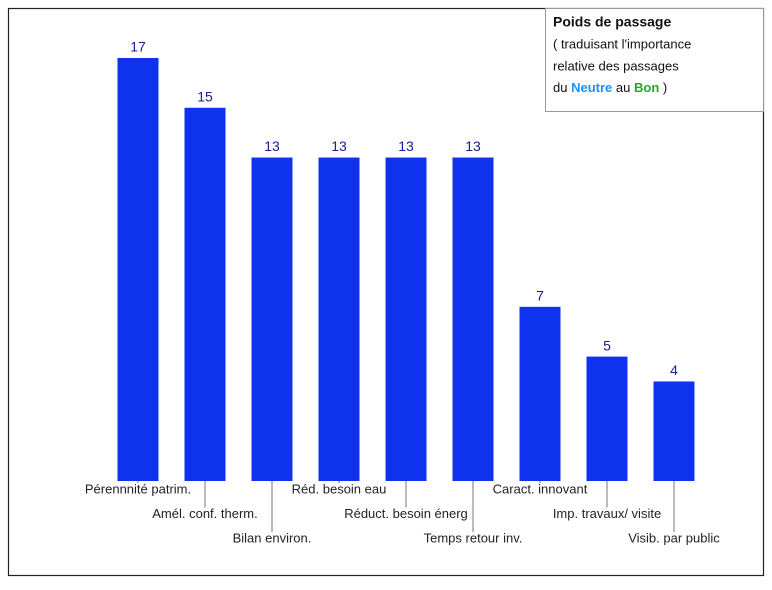 The height and width of the screenshot is (590, 772). What do you see at coordinates (339, 488) in the screenshot?
I see `x-tick-label: Réd. besoin eau` at bounding box center [339, 488].